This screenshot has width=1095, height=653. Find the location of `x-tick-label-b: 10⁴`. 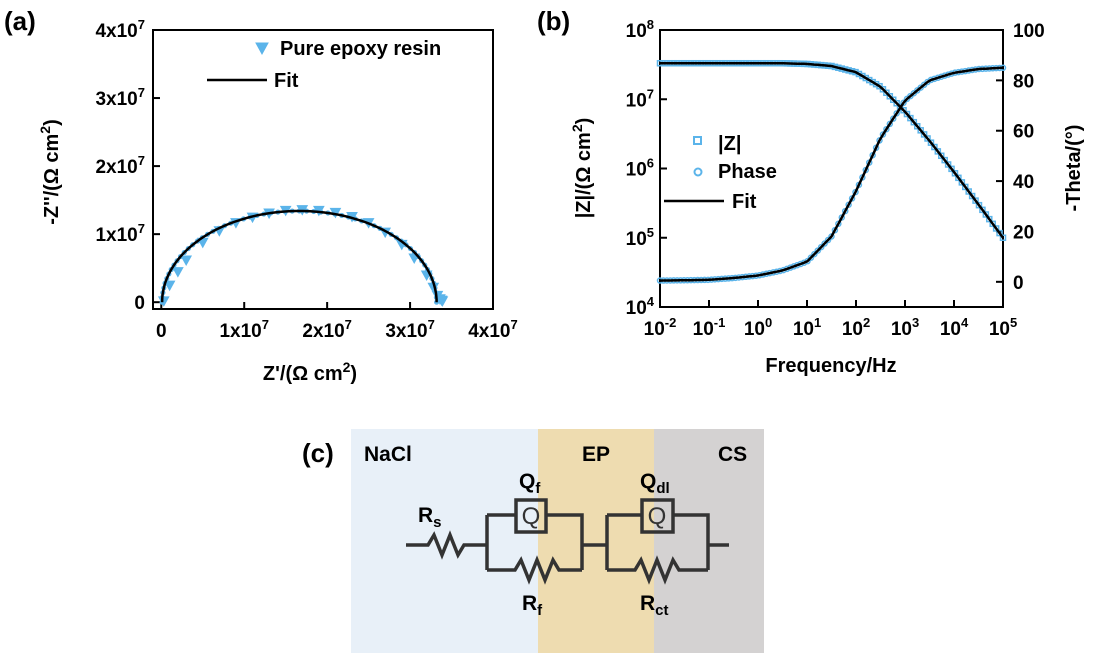

x-tick-label-b: 10⁴ is located at coordinates (954, 327).